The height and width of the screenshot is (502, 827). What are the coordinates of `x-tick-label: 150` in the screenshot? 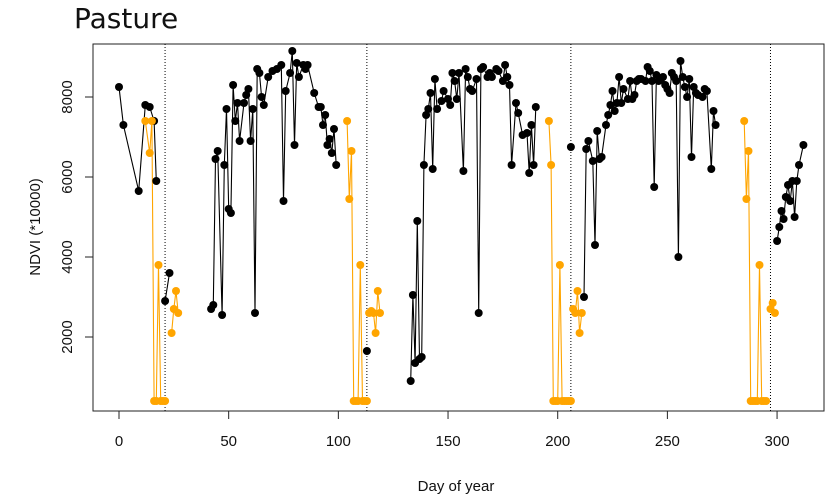 It's located at (448, 441).